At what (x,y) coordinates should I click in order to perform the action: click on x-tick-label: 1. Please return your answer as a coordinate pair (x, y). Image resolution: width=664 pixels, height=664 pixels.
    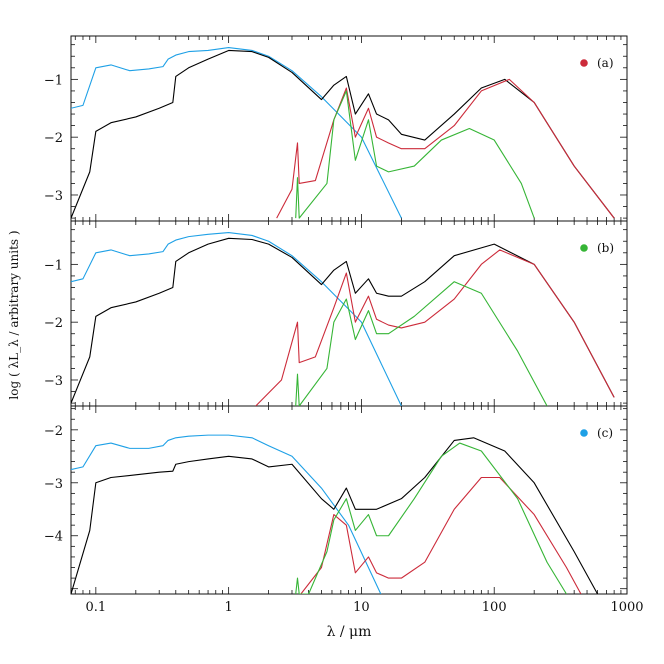
    Looking at the image, I should click on (228, 607).